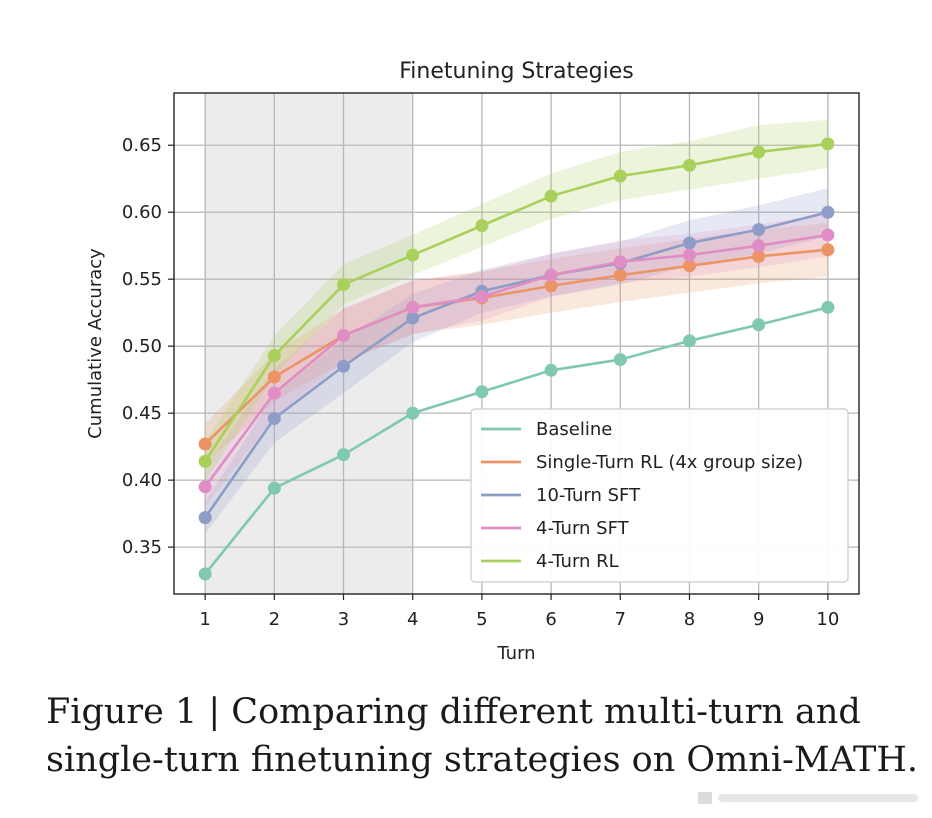  Describe the element at coordinates (142, 413) in the screenshot. I see `y-tick-label: 0.45` at that location.